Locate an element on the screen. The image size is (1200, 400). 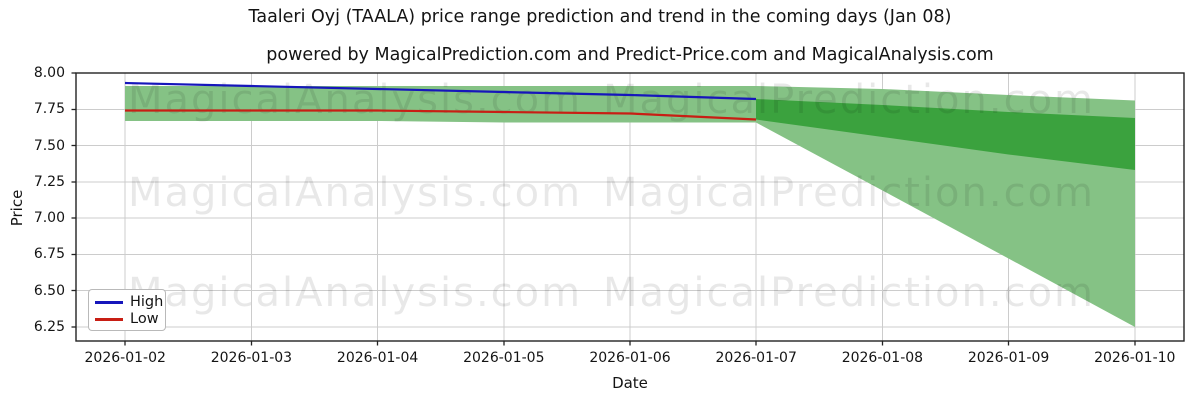
y-tick-label: 6.50 is located at coordinates (49, 290).